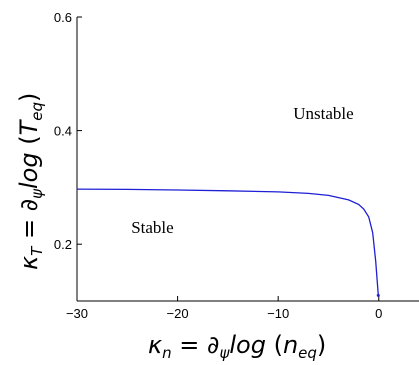 The height and width of the screenshot is (365, 419). What do you see at coordinates (323, 113) in the screenshot?
I see `region-label-unstable: Unstable` at bounding box center [323, 113].